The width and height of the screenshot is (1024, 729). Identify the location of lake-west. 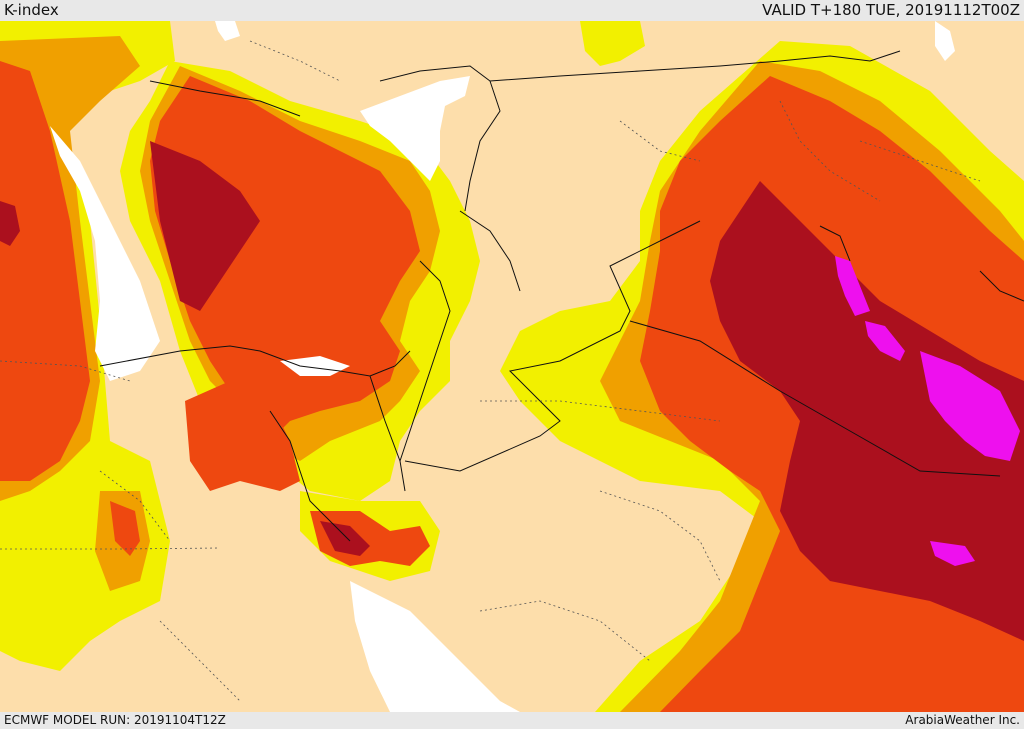
(227, 31).